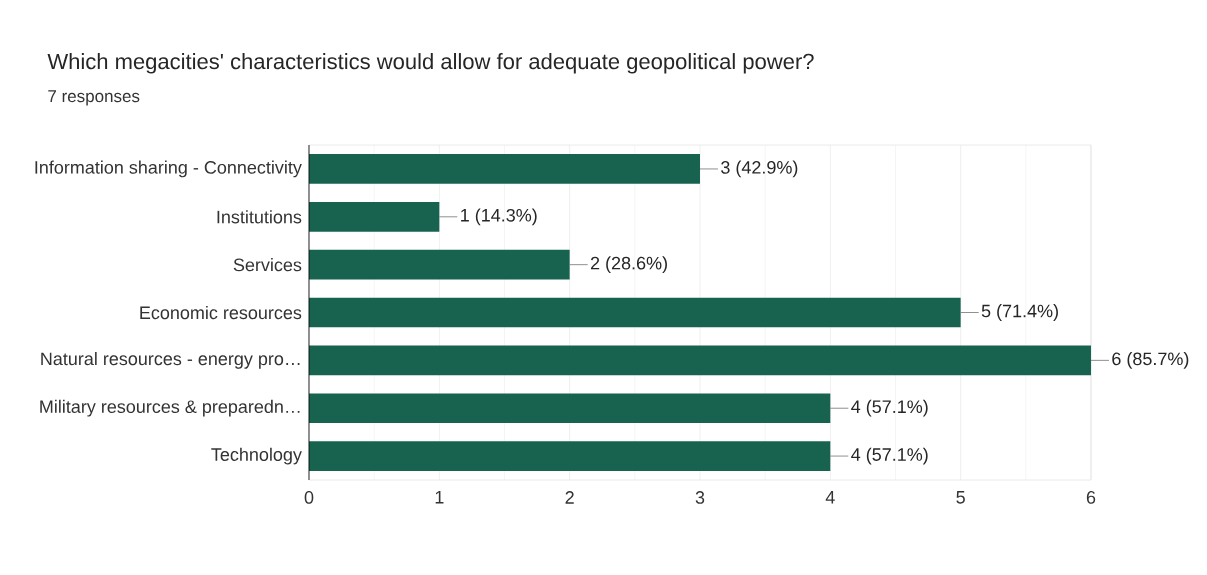 Image resolution: width=1207 pixels, height=575 pixels. Describe the element at coordinates (700, 497) in the screenshot. I see `x-tick-label: 3` at that location.